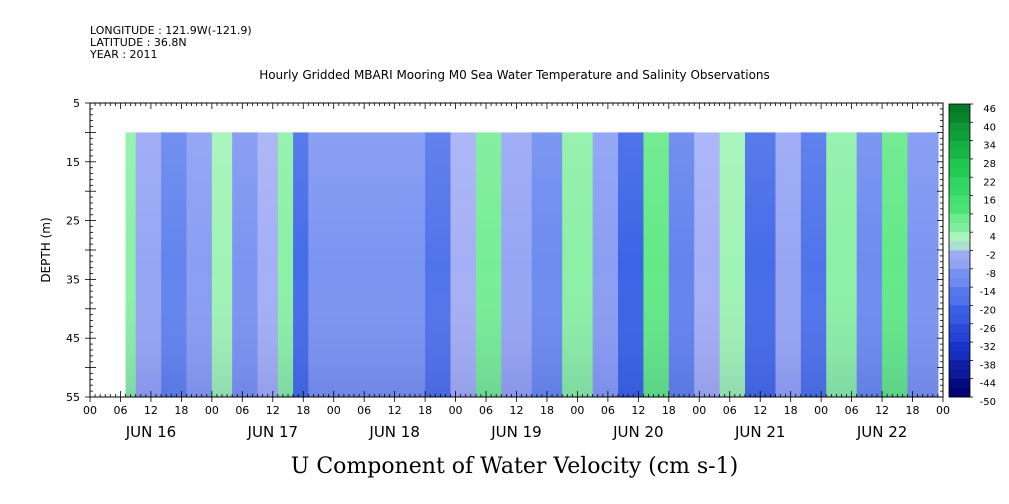 The width and height of the screenshot is (1009, 504). I want to click on colorbar-label: -44, so click(988, 384).